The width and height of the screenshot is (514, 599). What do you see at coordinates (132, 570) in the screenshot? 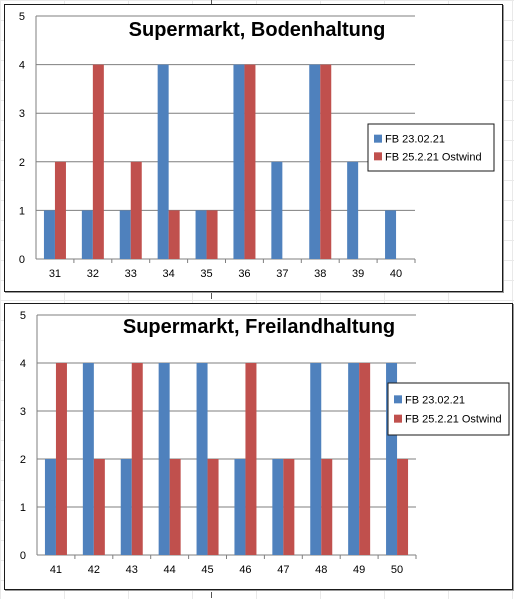
I see `x-tick-label: 43` at bounding box center [132, 570].